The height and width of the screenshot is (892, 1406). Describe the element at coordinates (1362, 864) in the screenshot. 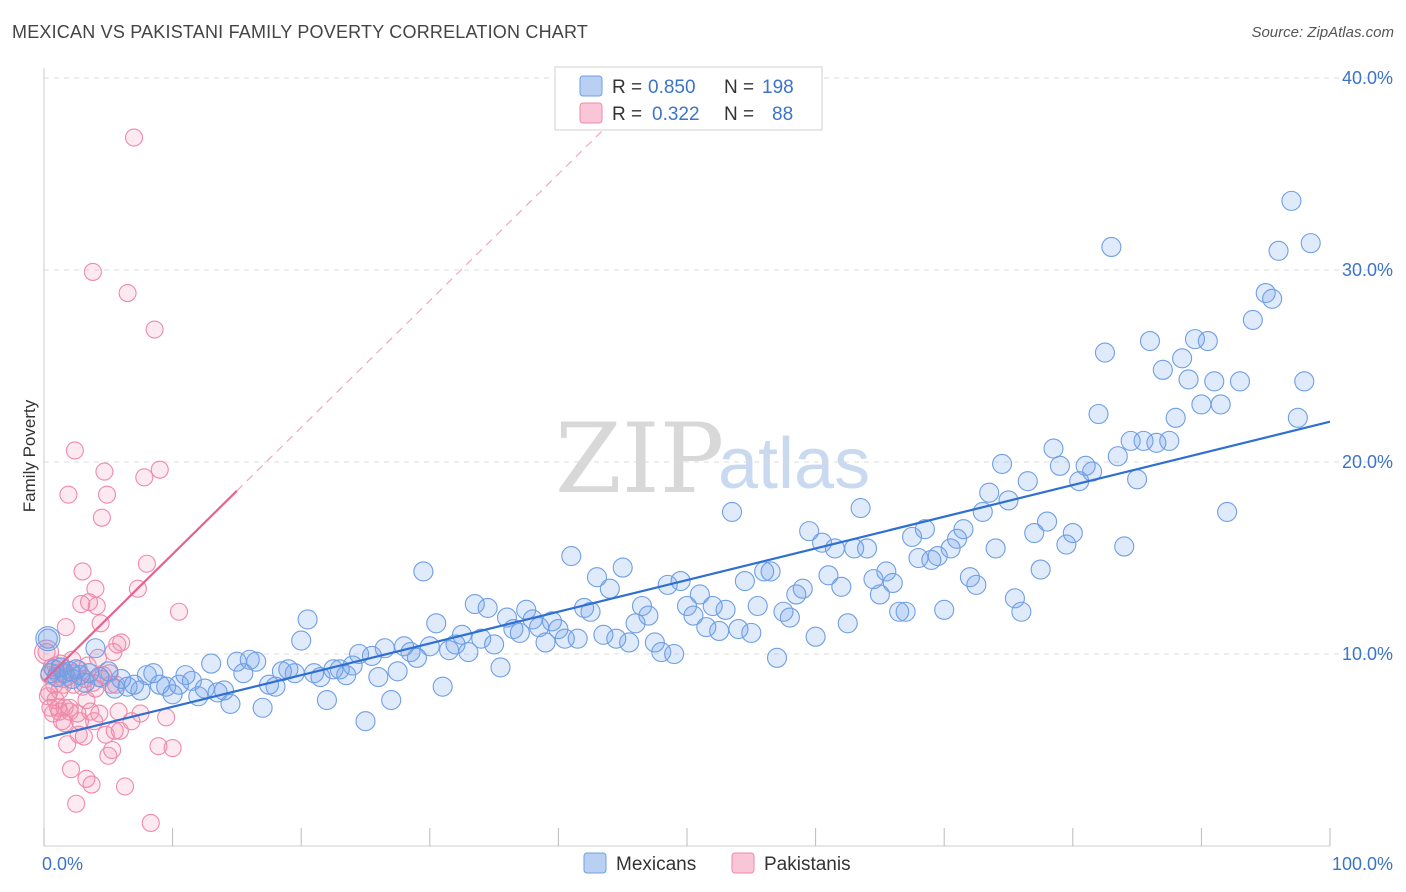

I see `x-tick-label: 100.0%` at that location.